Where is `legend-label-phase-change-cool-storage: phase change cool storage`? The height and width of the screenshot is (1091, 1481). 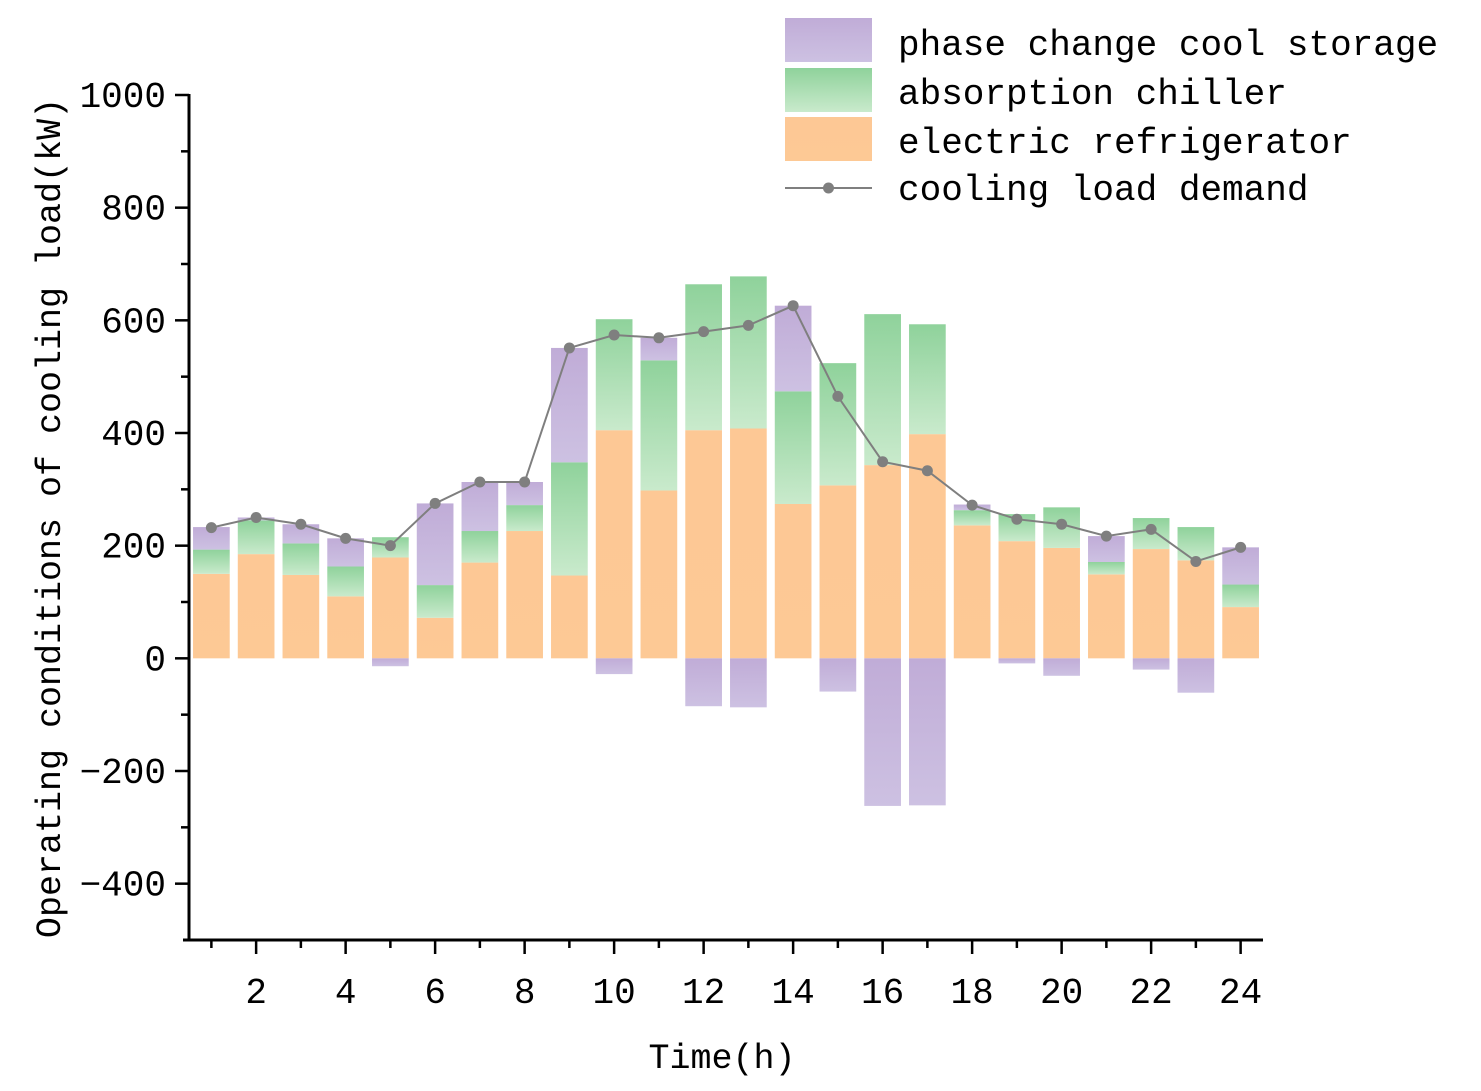
legend-label-phase-change-cool-storage: phase change cool storage is located at coordinates (1168, 45).